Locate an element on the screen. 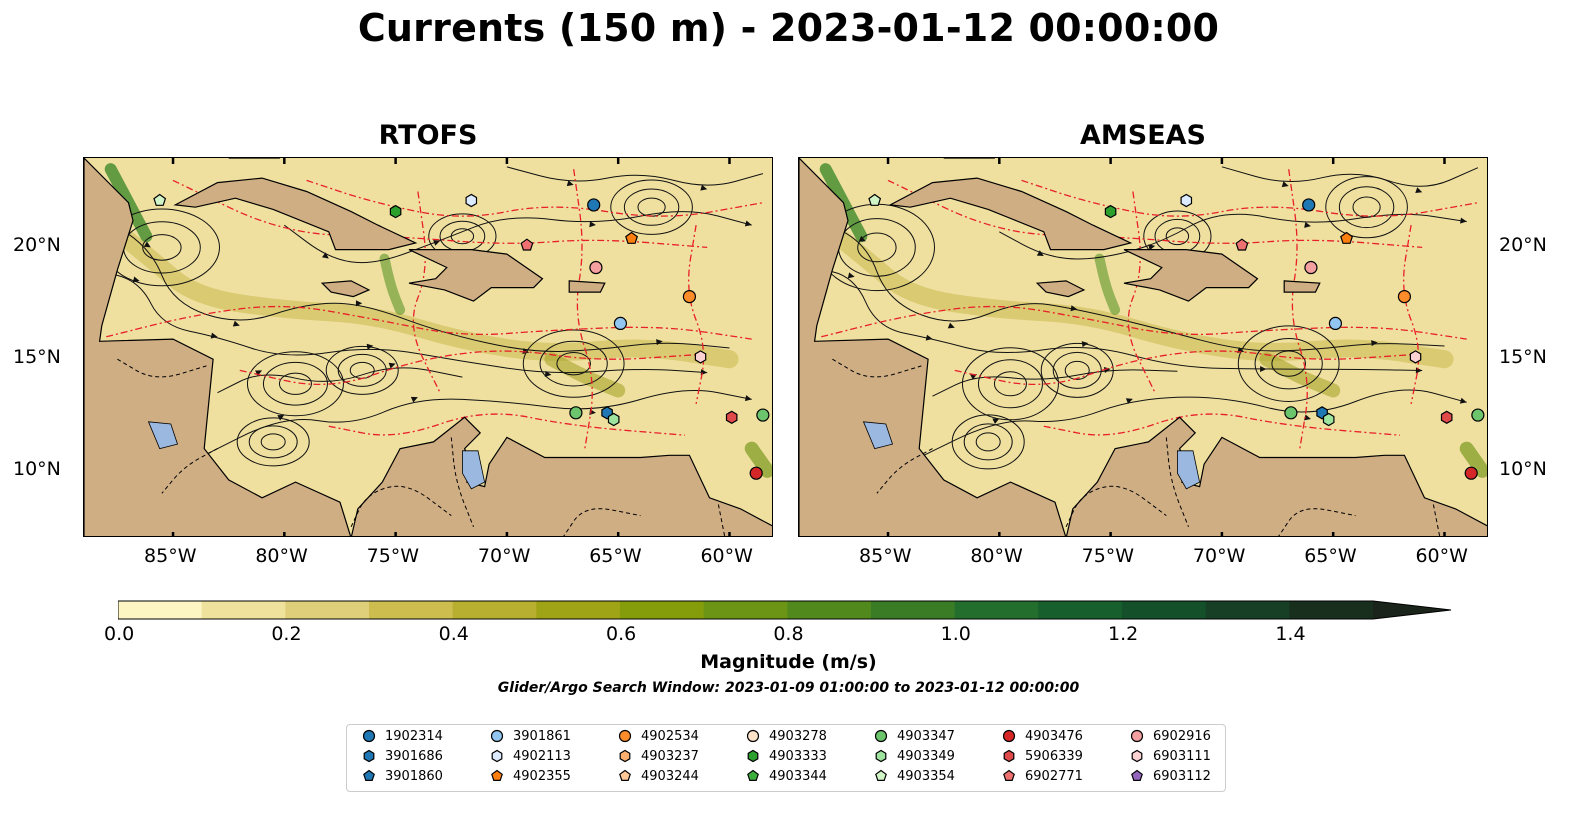 This screenshot has width=1577, height=827. legend-entry: 6902771 is located at coordinates (1042, 776).